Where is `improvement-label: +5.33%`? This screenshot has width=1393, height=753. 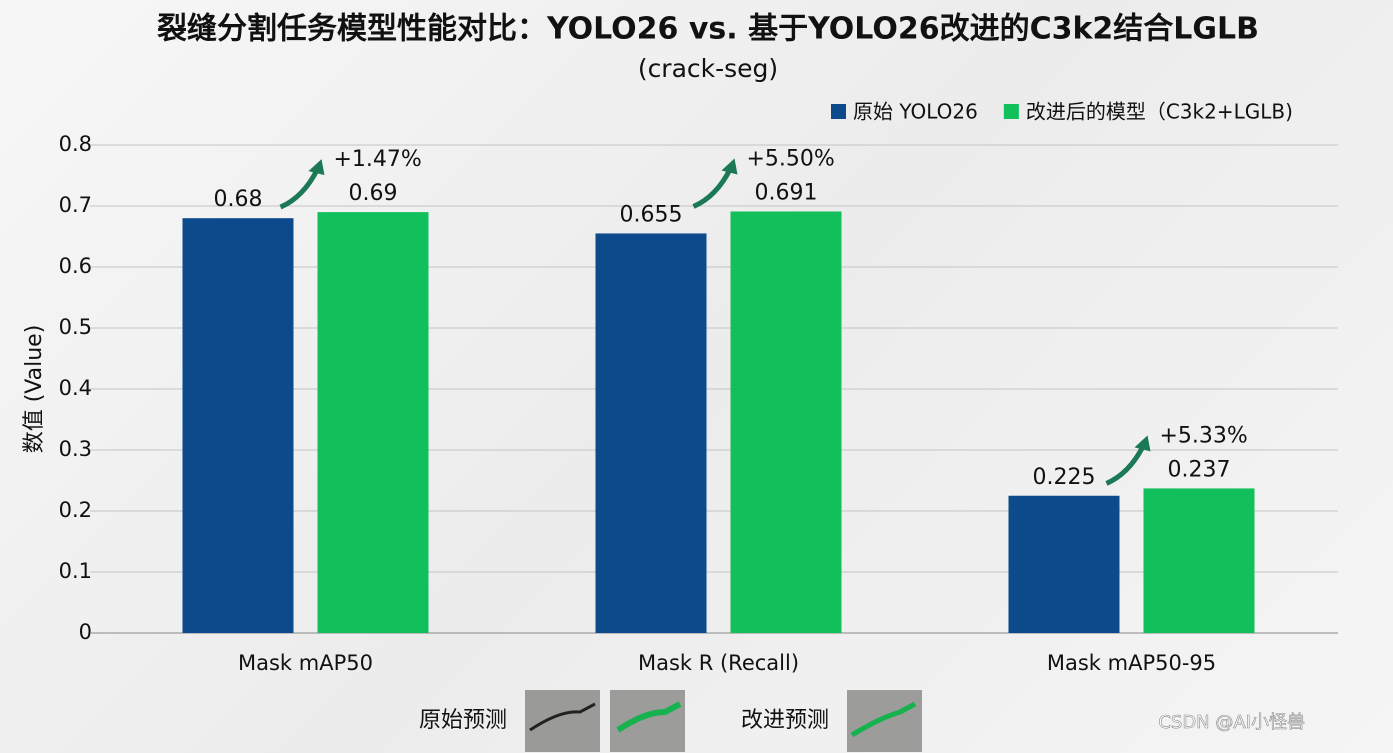
improvement-label: +5.33% is located at coordinates (1204, 435).